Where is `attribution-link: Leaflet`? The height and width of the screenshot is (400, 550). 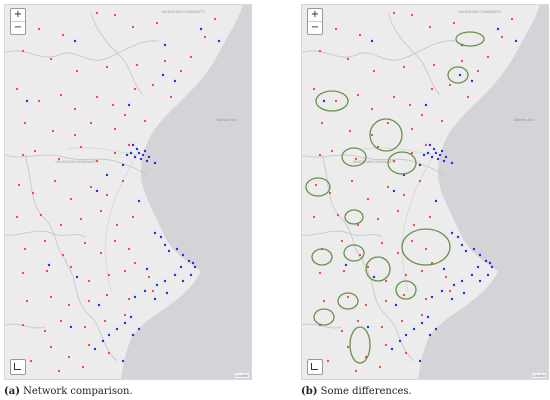 attribution-link: Leaflet is located at coordinates (241, 375).